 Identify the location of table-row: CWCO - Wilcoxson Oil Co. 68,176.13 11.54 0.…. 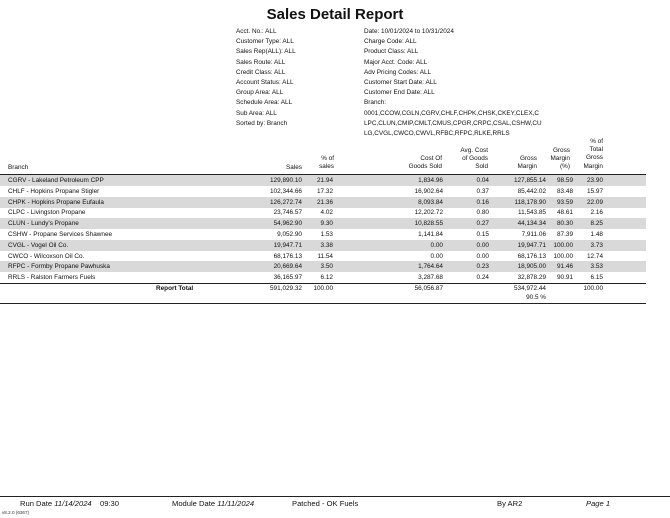
(323, 256).